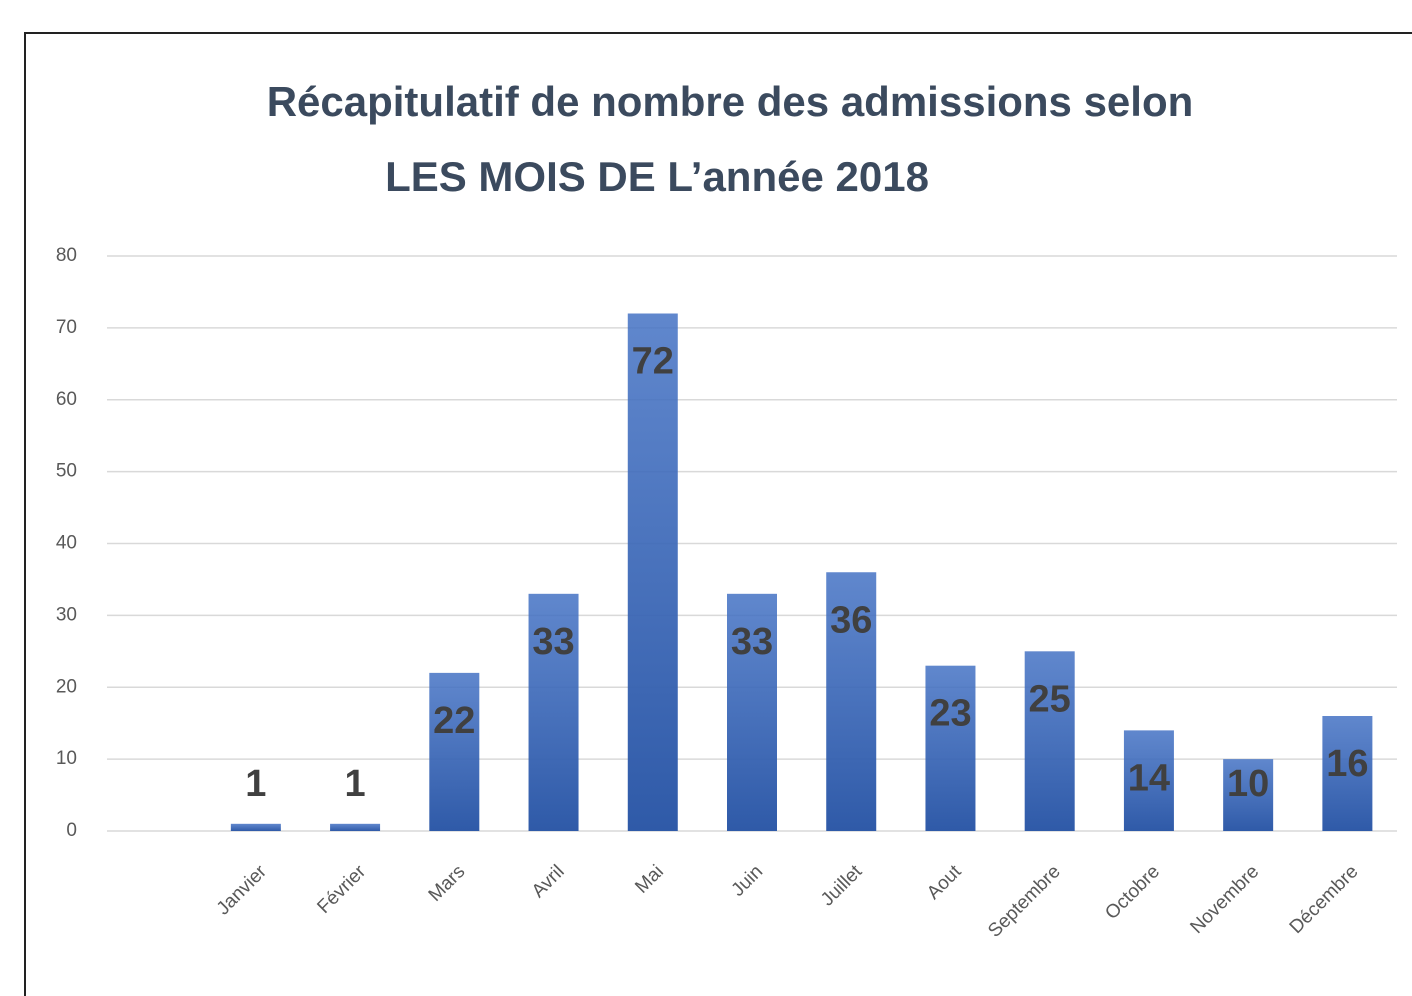 The height and width of the screenshot is (996, 1412). What do you see at coordinates (653, 362) in the screenshot?
I see `data-label: 72` at bounding box center [653, 362].